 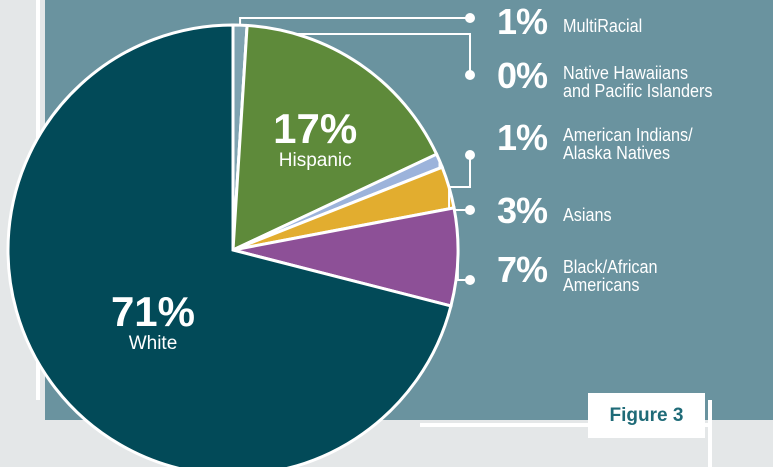 What do you see at coordinates (522, 75) in the screenshot?
I see `slice-value-label: 0%` at bounding box center [522, 75].